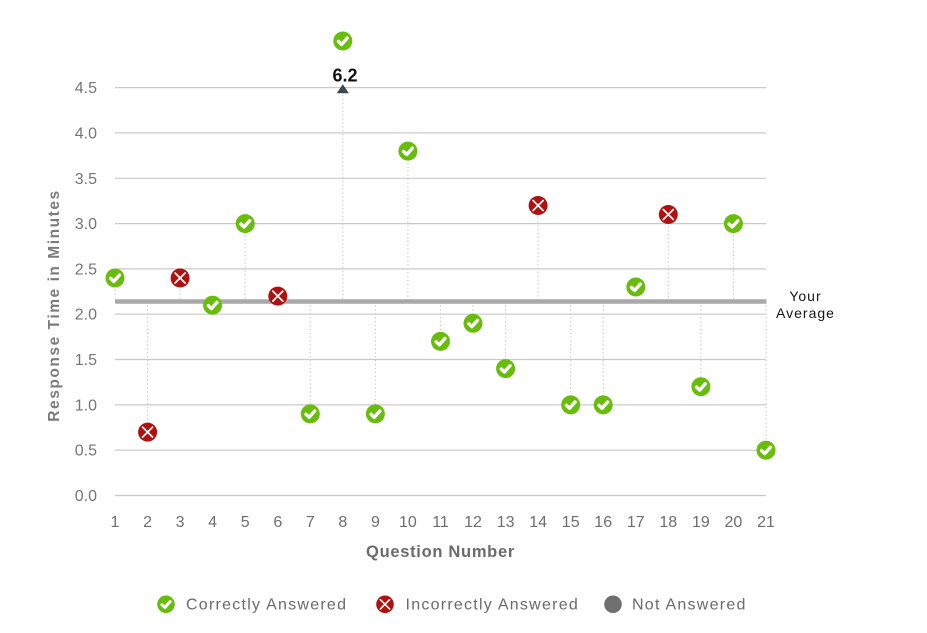 This screenshot has width=927, height=633. I want to click on svg-text: 5, so click(245, 522).